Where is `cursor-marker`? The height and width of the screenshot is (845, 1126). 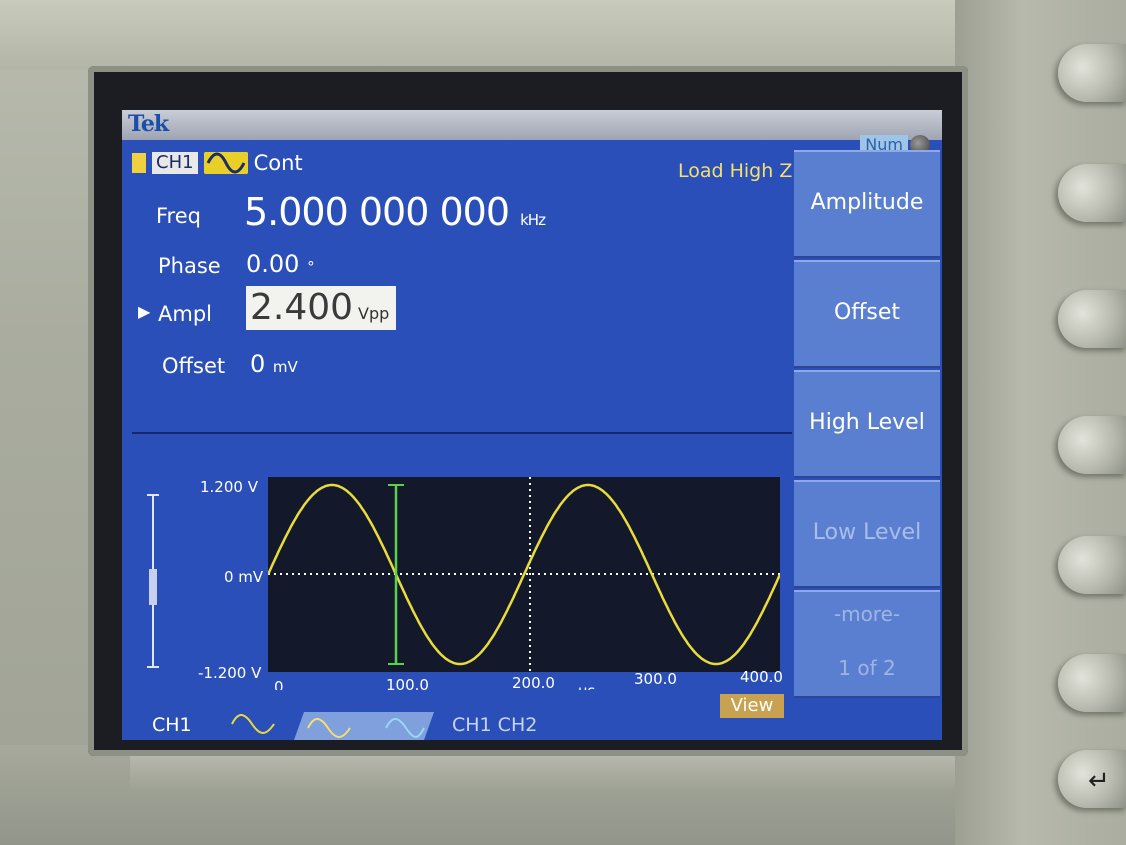
cursor-marker is located at coordinates (396, 574).